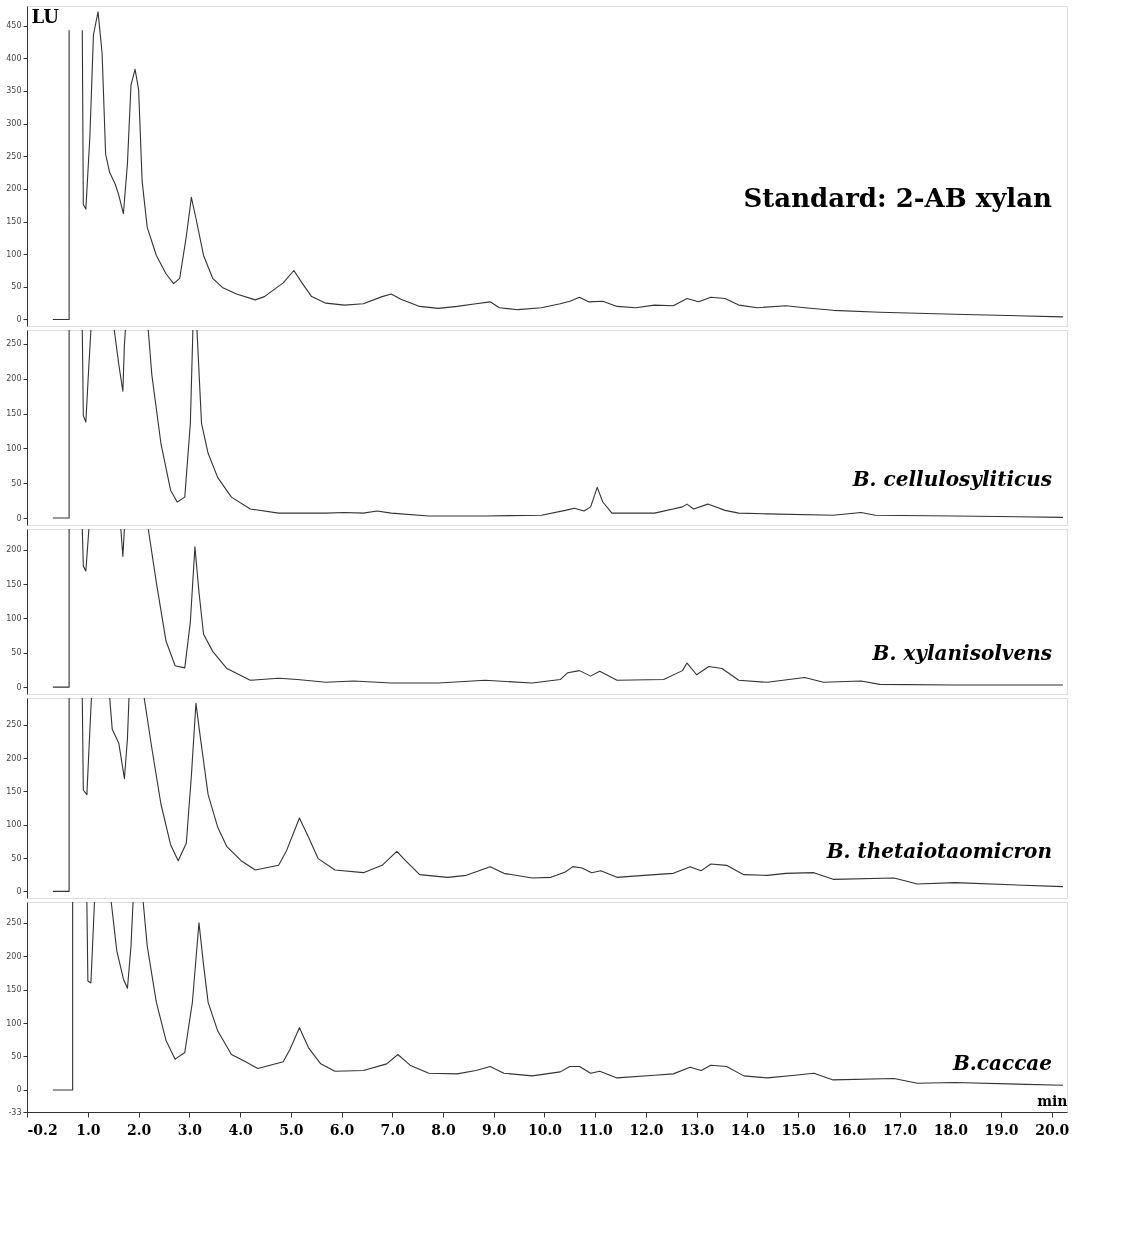 Image resolution: width=1126 pixels, height=1240 pixels. I want to click on x-tick-label: 20.0, so click(1052, 1129).